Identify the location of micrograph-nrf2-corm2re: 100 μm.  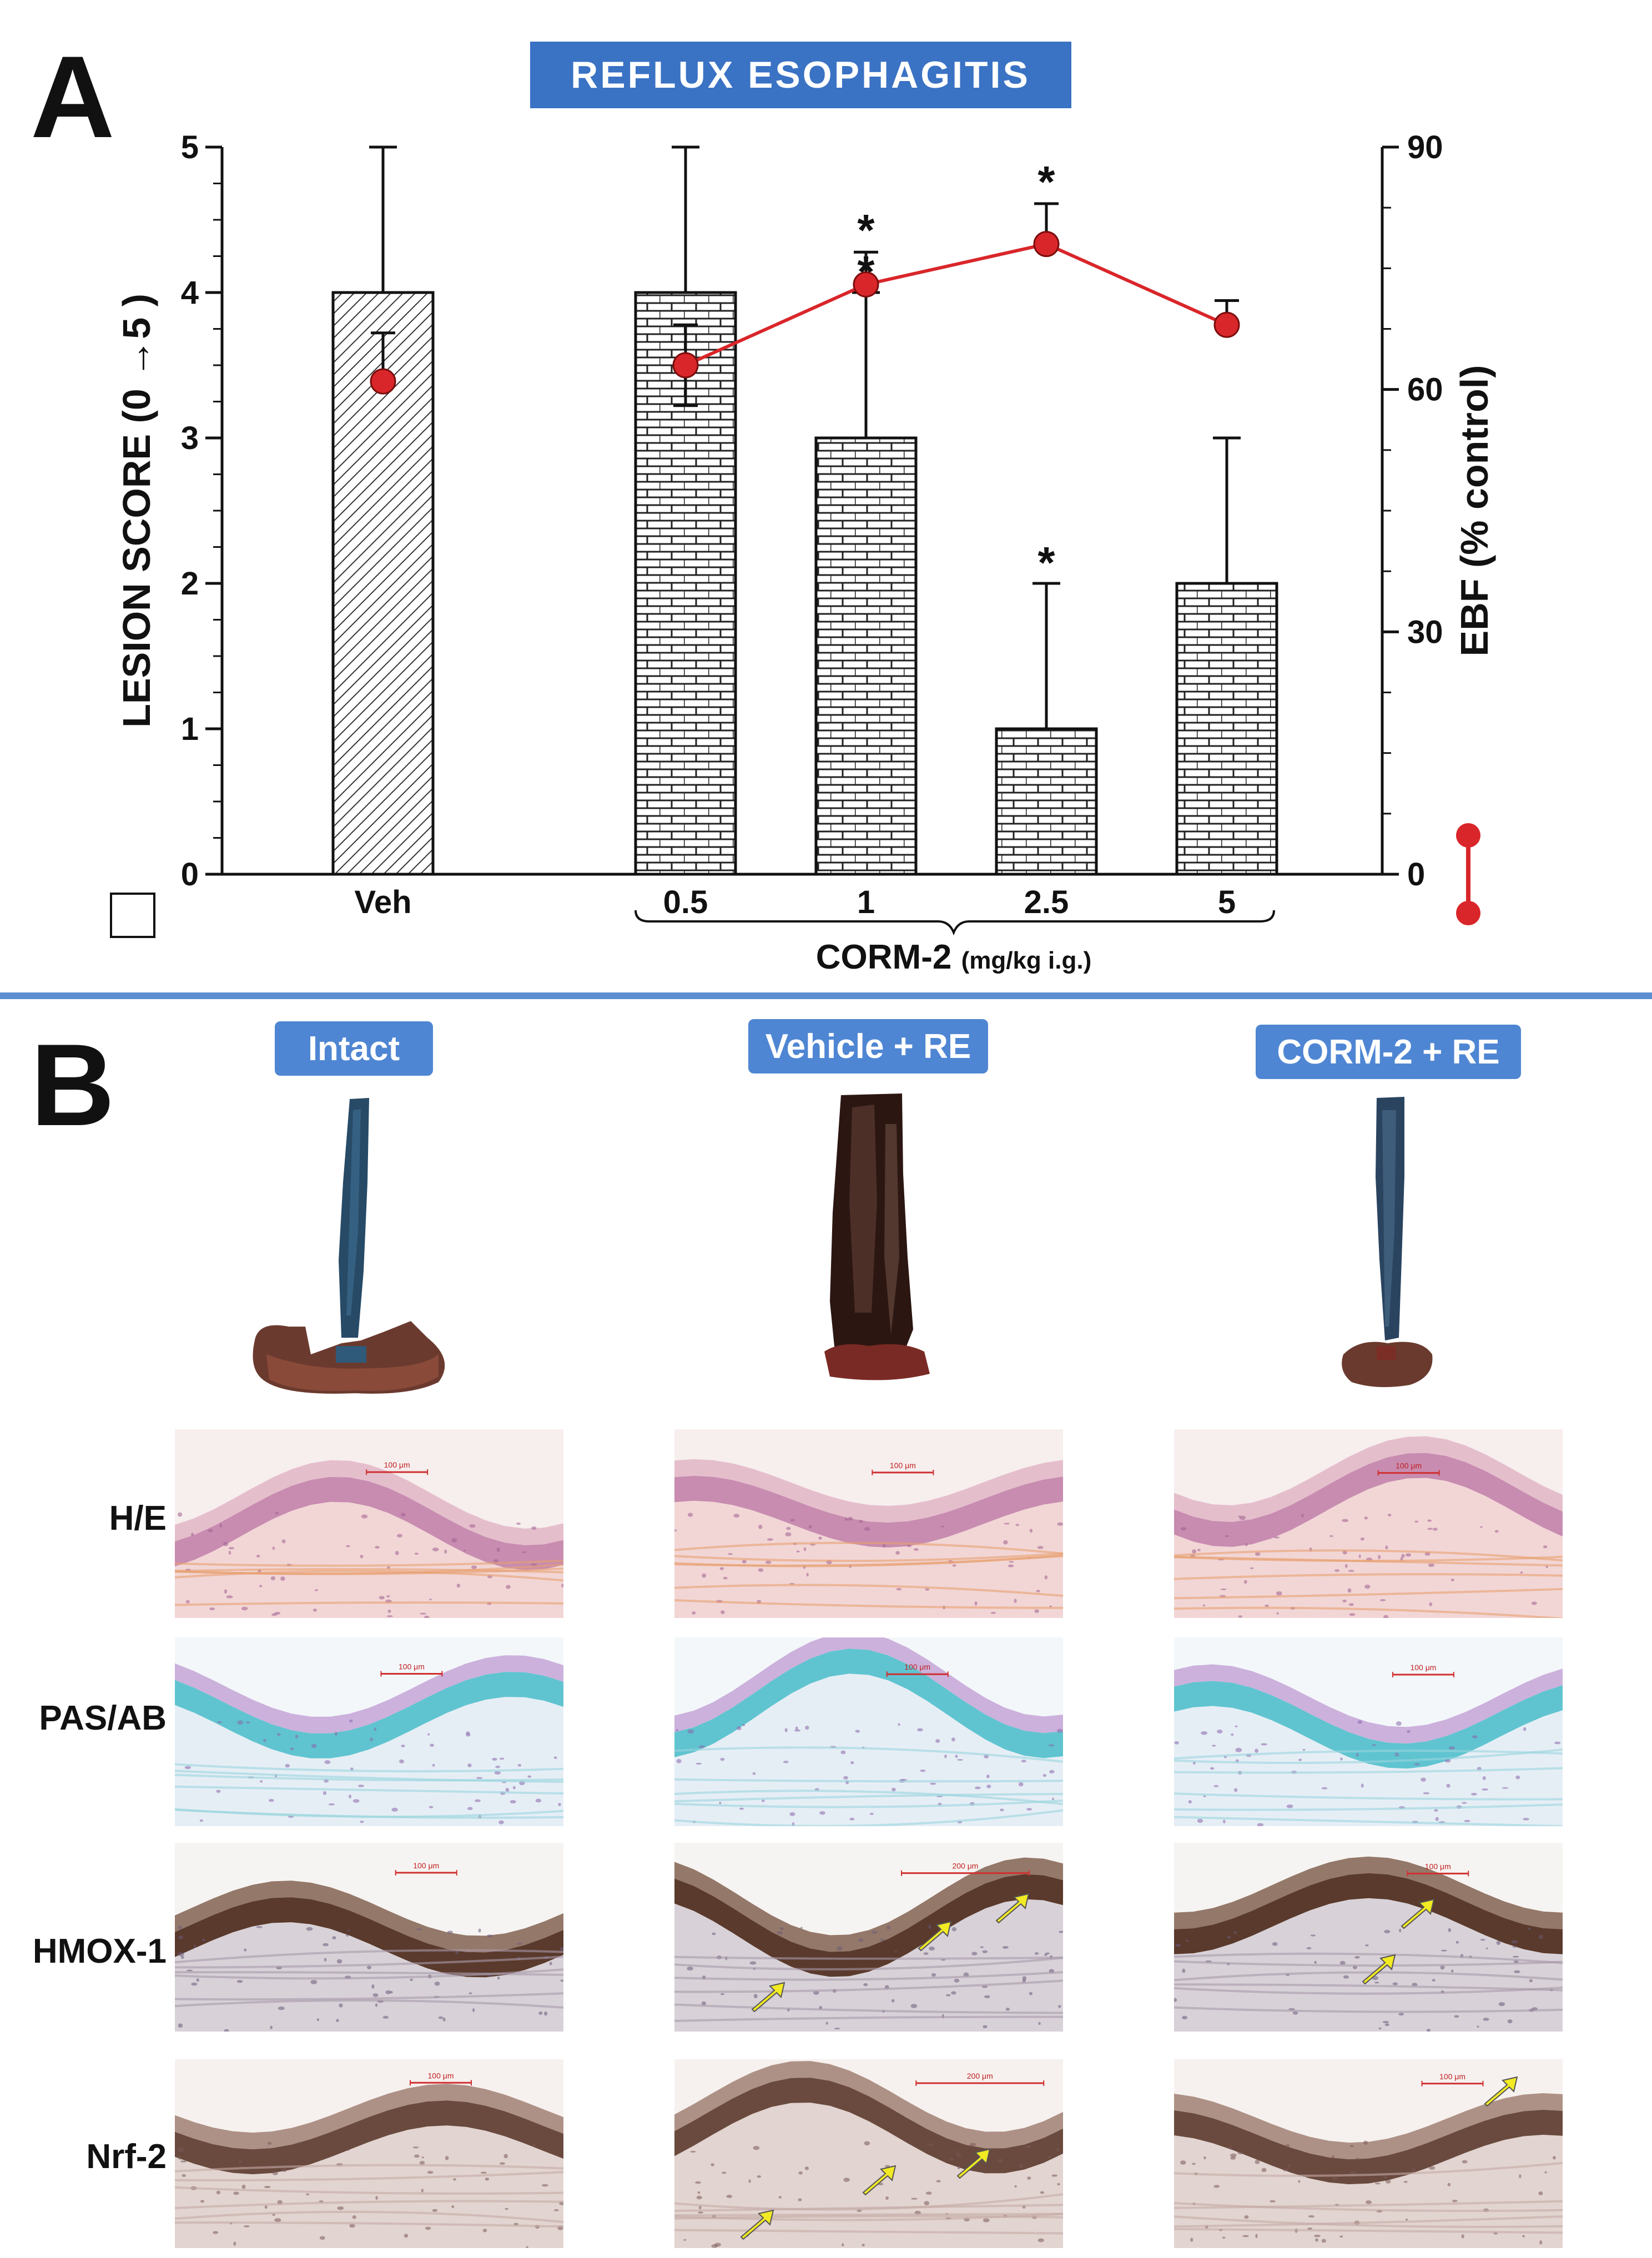
(1368, 2153).